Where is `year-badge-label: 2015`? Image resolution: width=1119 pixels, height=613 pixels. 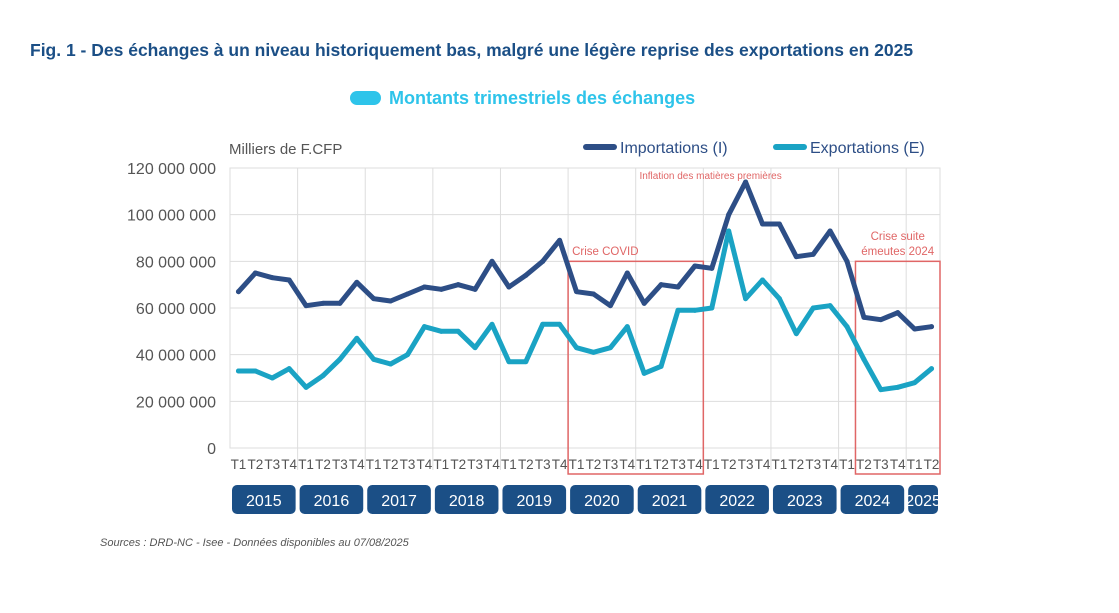
year-badge-label: 2015 is located at coordinates (264, 501).